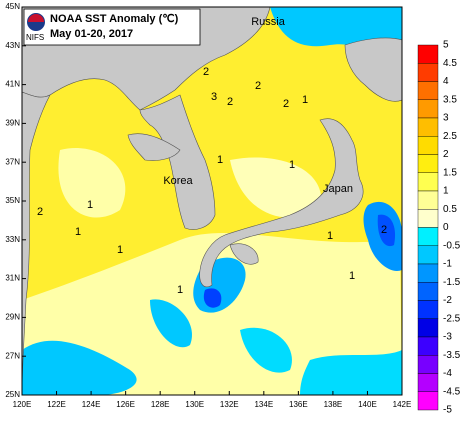 The height and width of the screenshot is (432, 465). Describe the element at coordinates (12, 161) in the screenshot. I see `lat-label: 37N` at that location.